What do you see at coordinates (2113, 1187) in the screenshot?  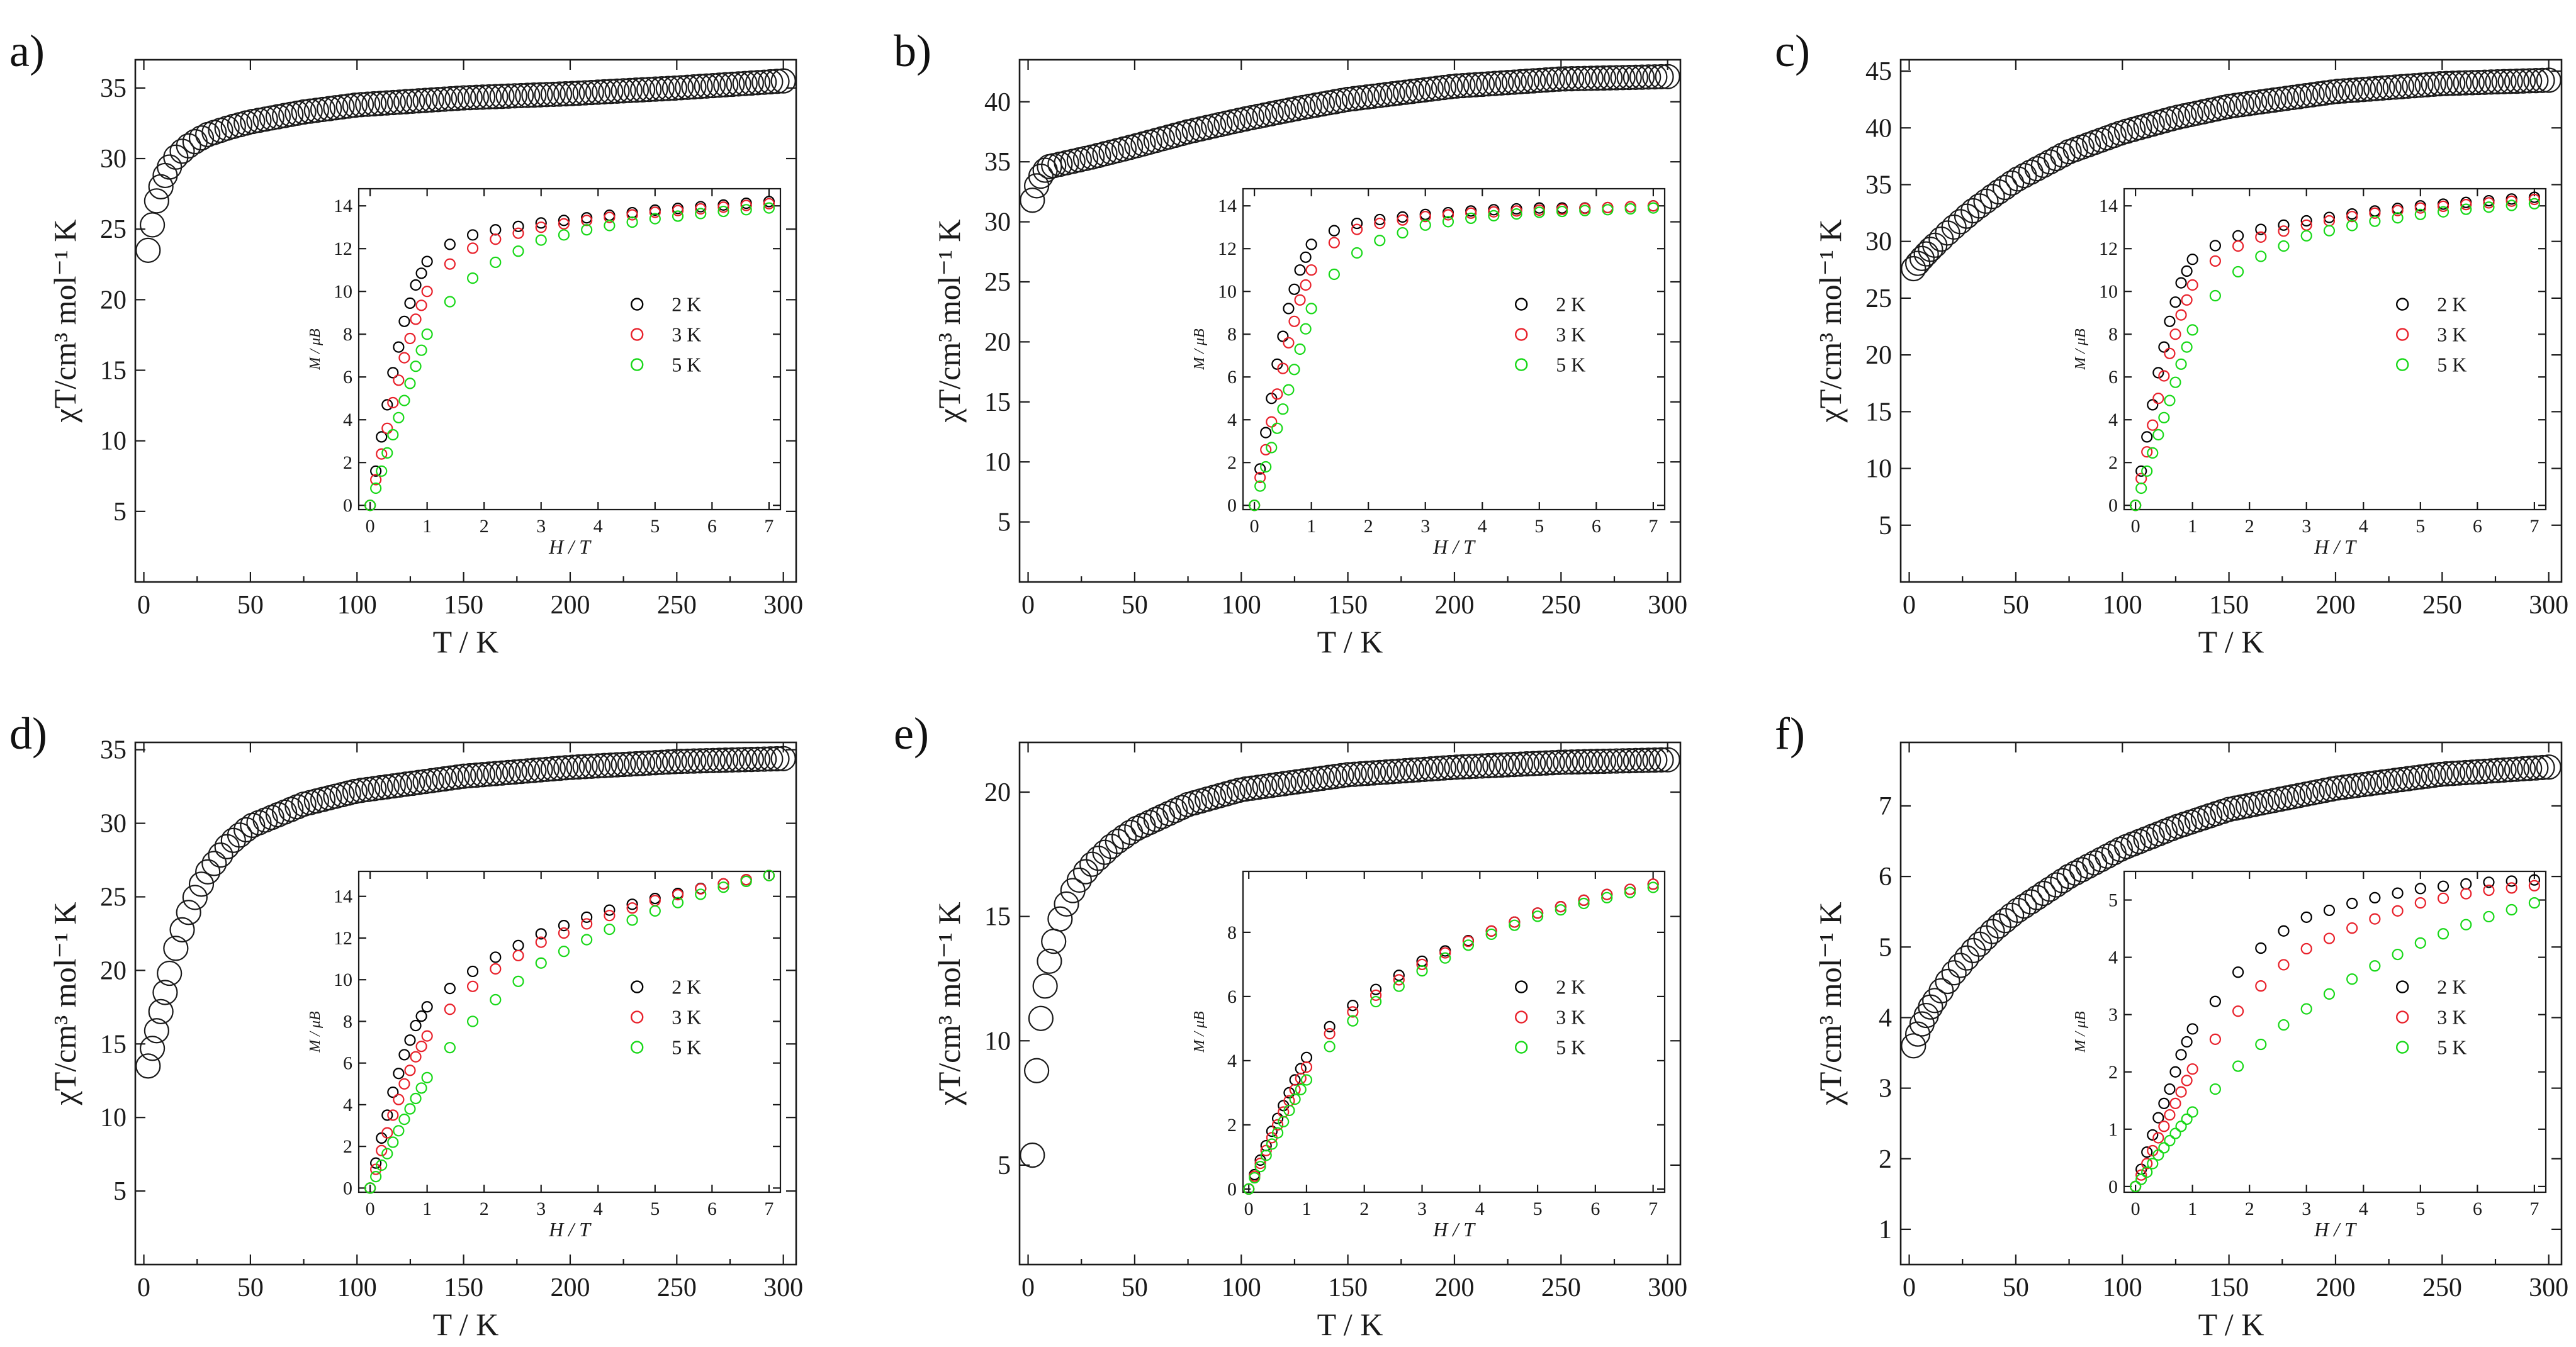 I see `inset-y-tick-label: 0` at bounding box center [2113, 1187].